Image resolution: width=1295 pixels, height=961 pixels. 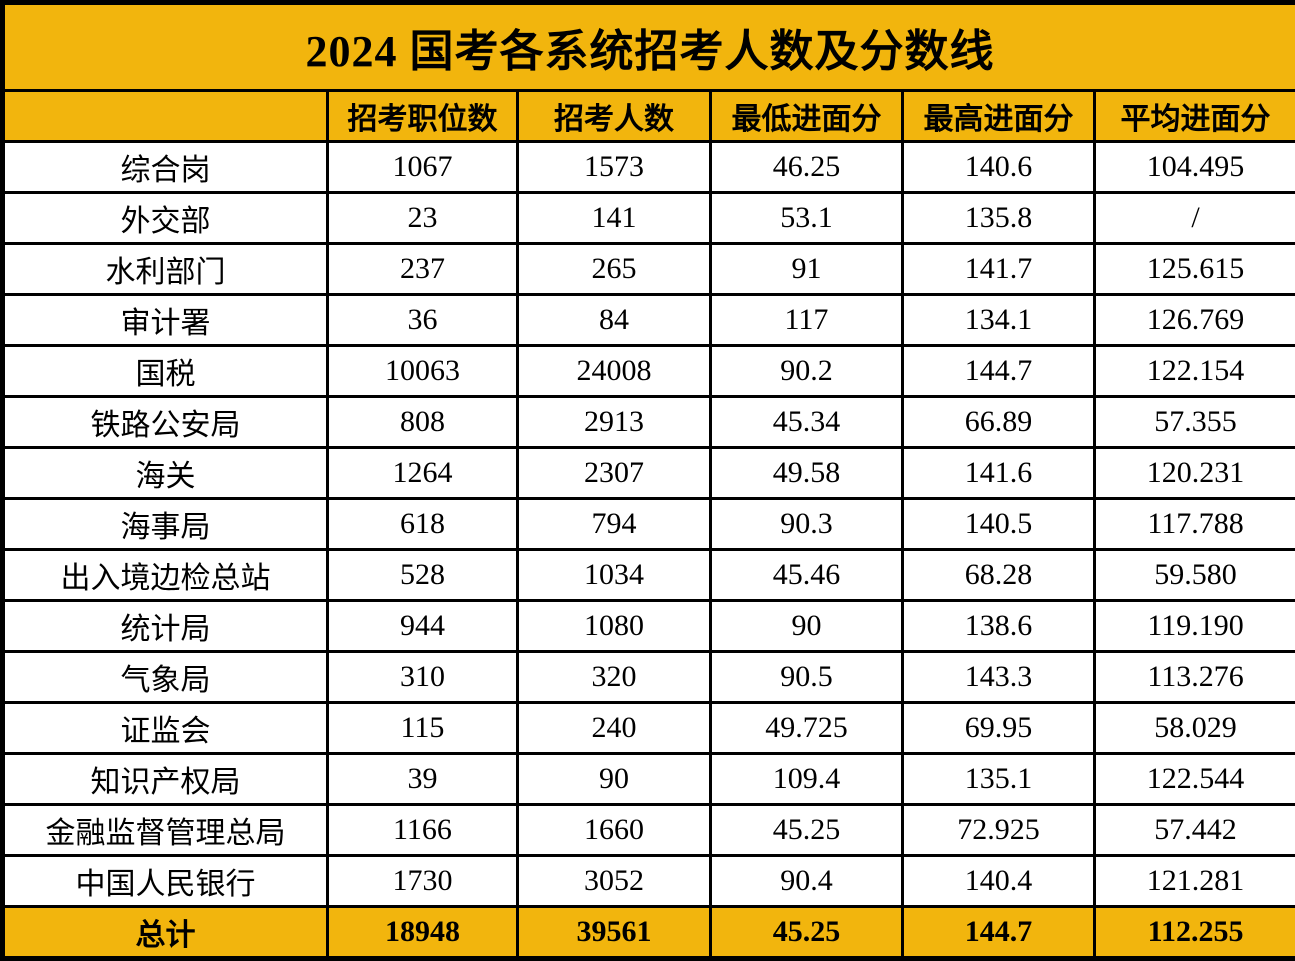 I want to click on cell-value: 143.3, so click(x=999, y=677).